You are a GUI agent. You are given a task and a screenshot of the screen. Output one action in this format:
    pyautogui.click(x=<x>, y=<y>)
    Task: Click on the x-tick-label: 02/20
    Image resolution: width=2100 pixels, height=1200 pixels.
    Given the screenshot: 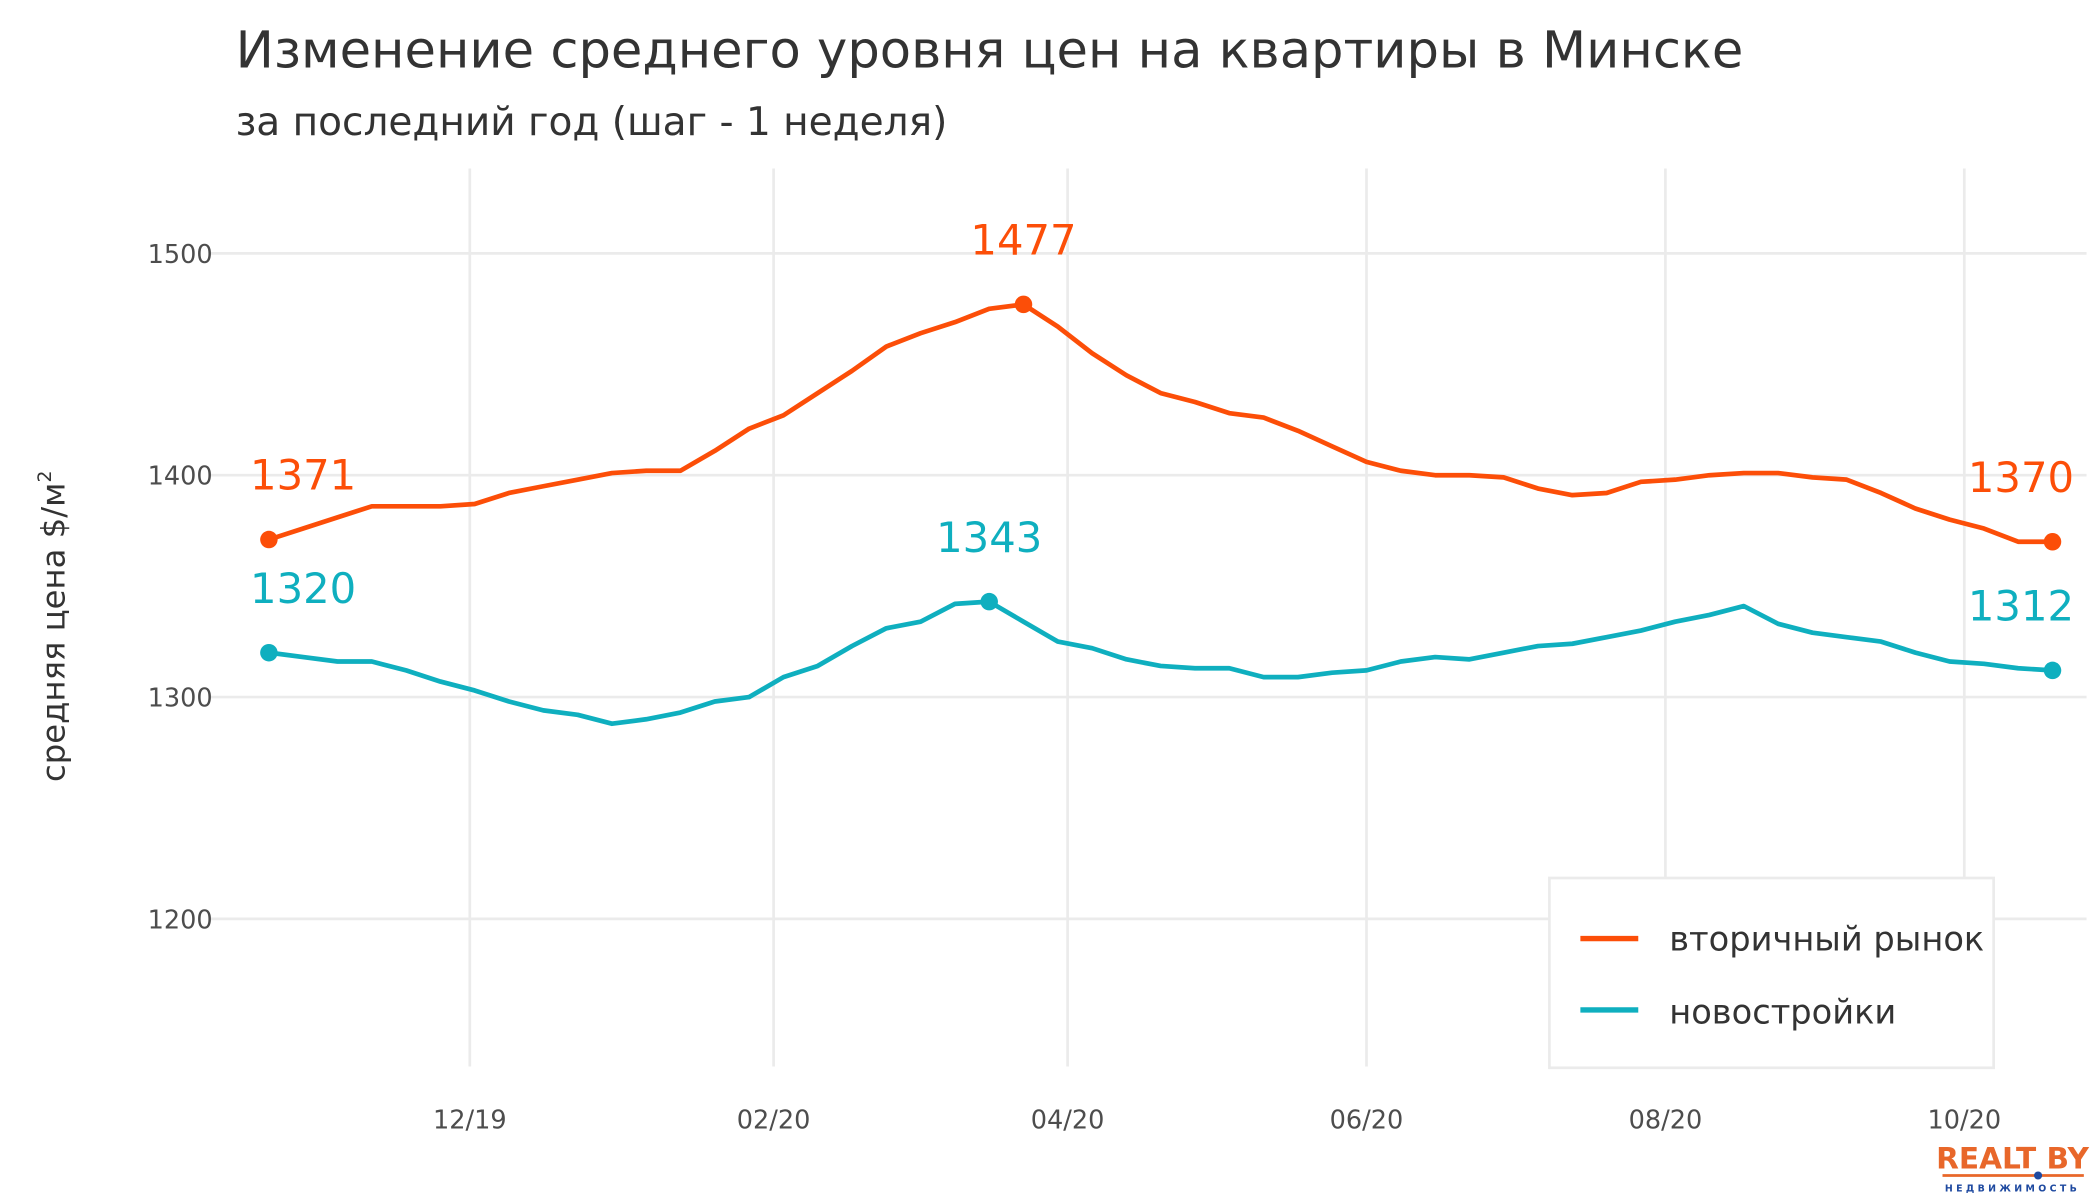 What is the action you would take?
    pyautogui.click(x=774, y=1120)
    